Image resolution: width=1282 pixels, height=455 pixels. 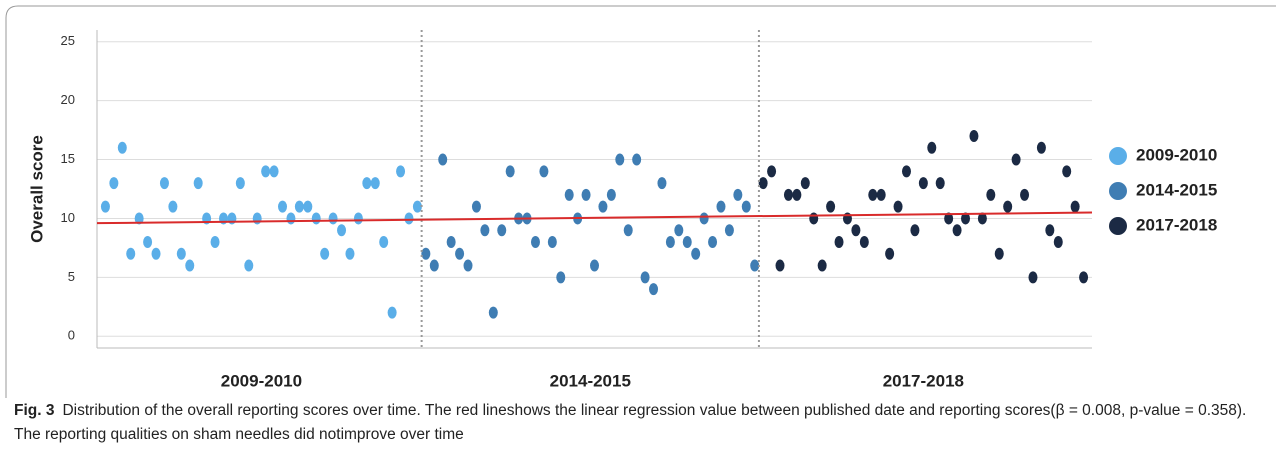 I want to click on y-tick-label: 25, so click(x=68, y=40).